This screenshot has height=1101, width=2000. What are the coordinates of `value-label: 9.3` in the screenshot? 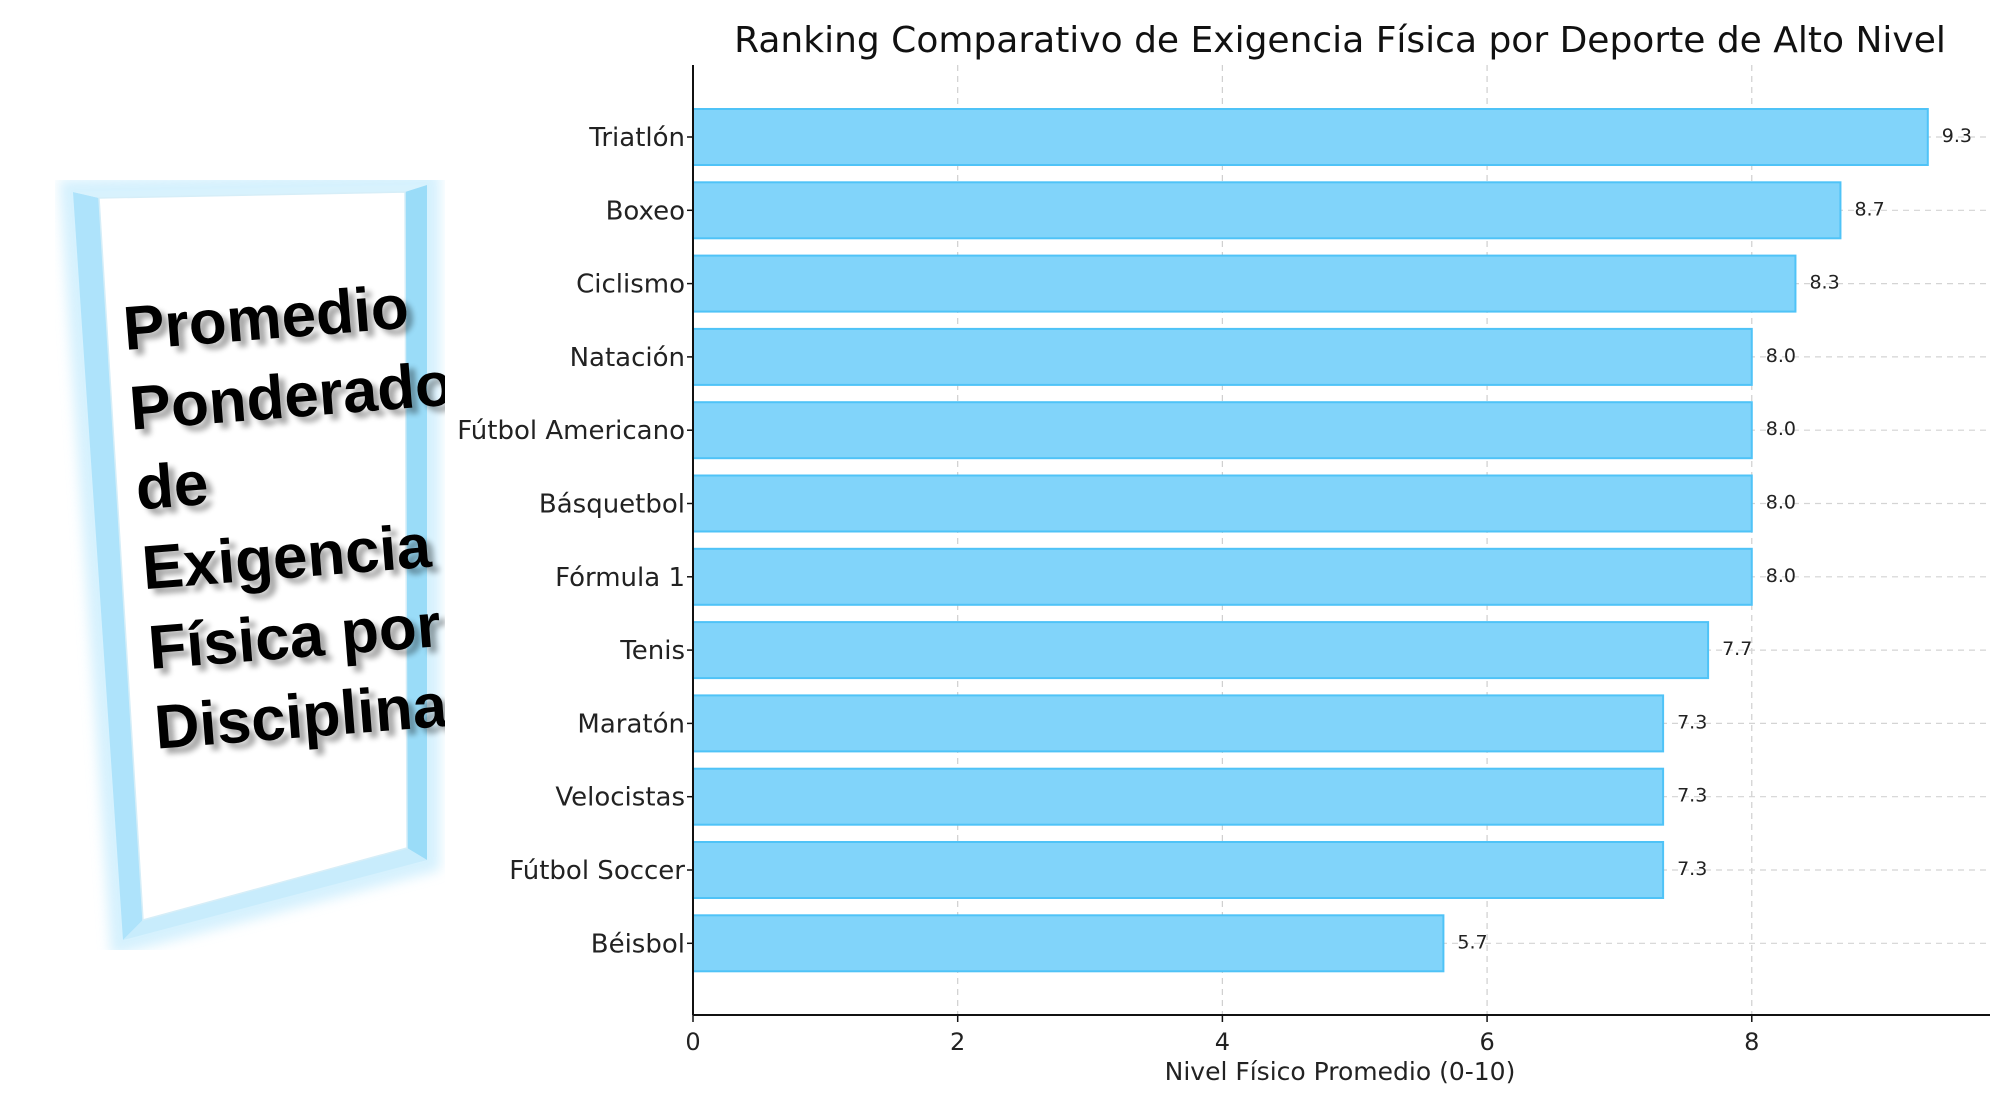 It's located at (1957, 136).